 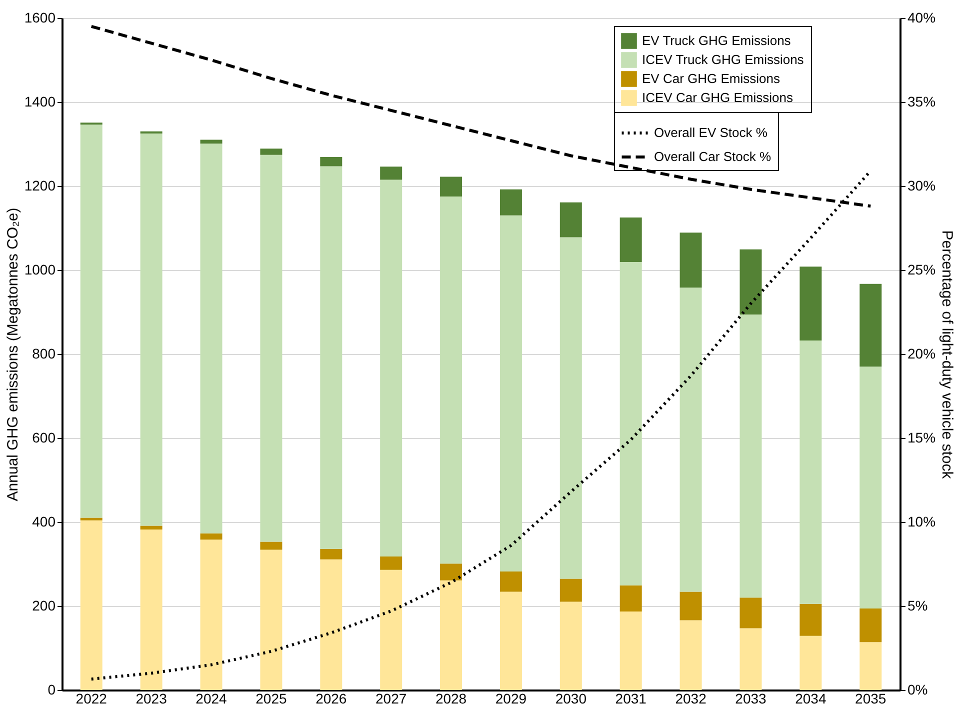 I want to click on y2-tick-label: 20%, so click(x=922, y=354).